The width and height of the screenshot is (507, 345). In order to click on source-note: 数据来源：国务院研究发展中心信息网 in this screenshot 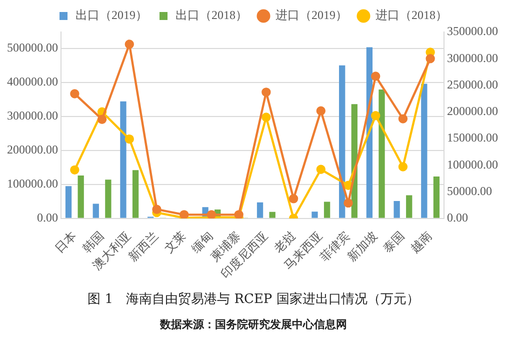, I will do `click(253, 324)`.